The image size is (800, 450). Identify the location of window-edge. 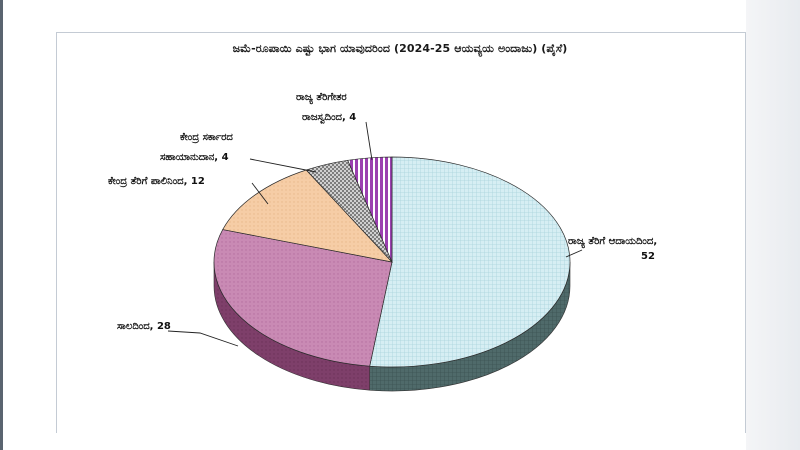
(1, 225).